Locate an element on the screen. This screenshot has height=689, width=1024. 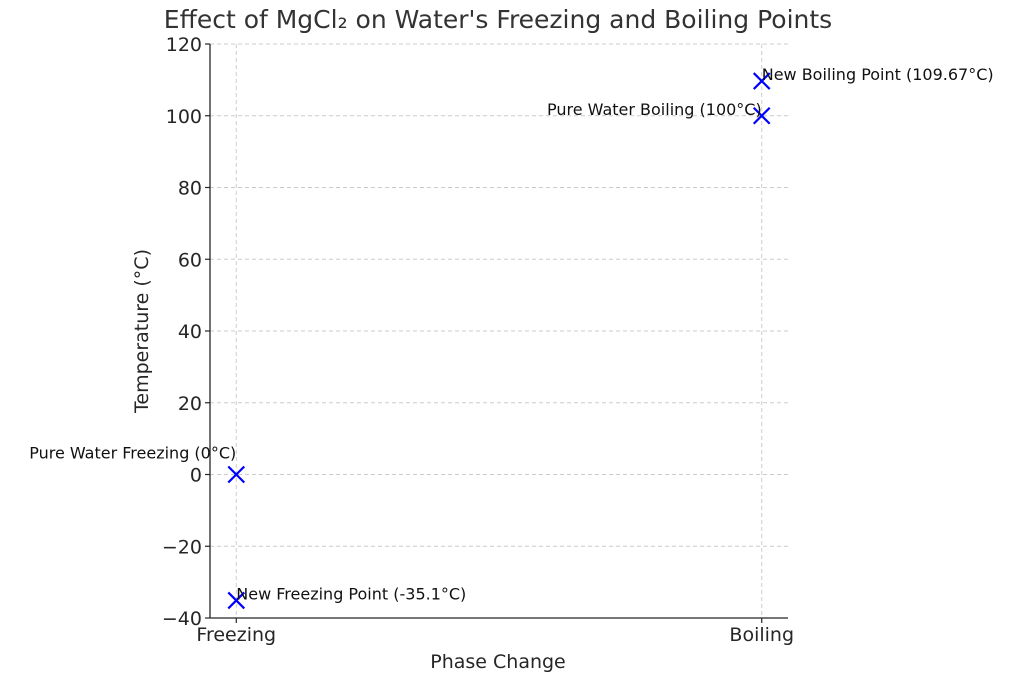
data-point: New Boiling Point (109.67°C) is located at coordinates (873, 77).